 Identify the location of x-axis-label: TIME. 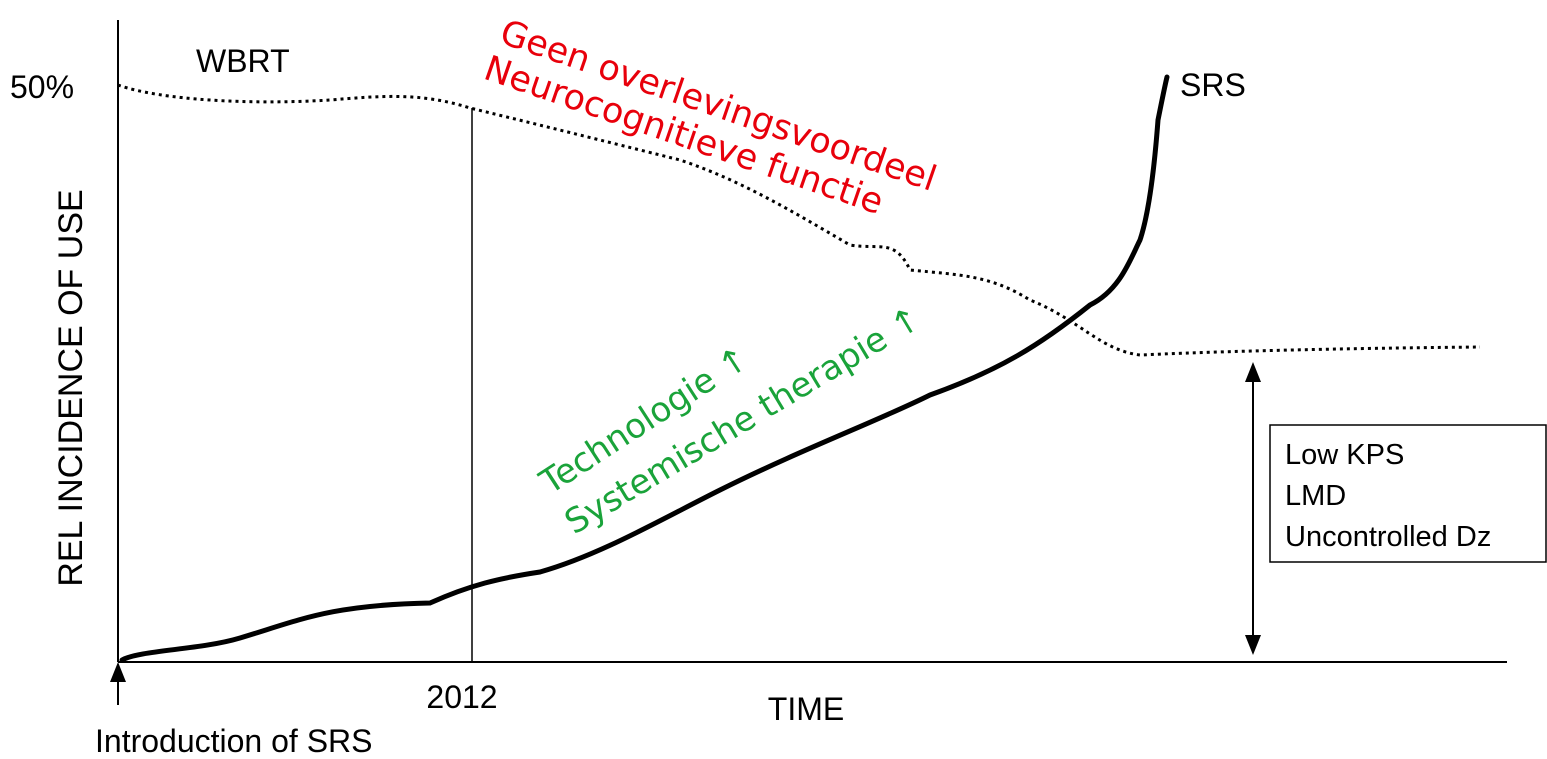
(806, 709).